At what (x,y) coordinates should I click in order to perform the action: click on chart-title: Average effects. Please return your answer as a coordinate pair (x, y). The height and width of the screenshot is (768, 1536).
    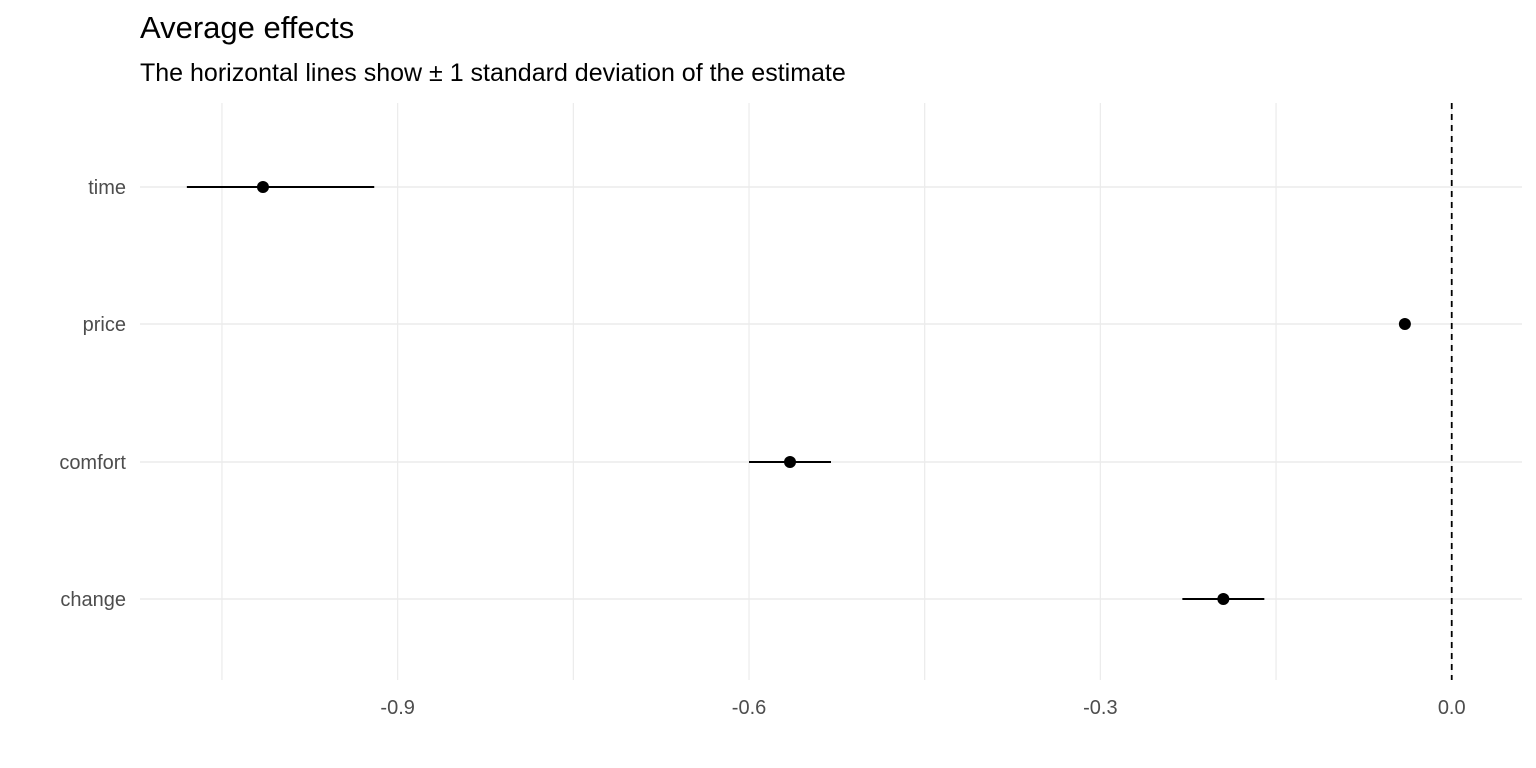
    Looking at the image, I should click on (247, 27).